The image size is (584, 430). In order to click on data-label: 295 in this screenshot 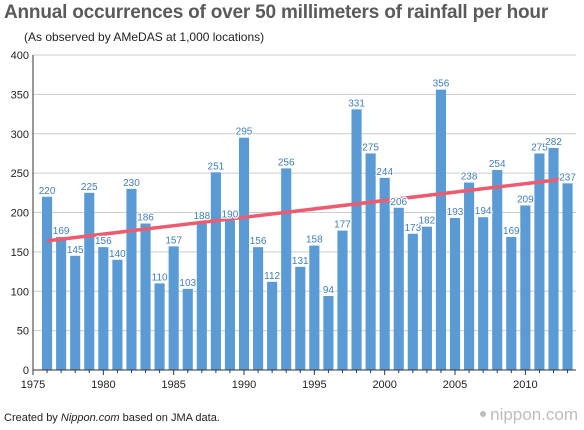, I will do `click(244, 132)`.